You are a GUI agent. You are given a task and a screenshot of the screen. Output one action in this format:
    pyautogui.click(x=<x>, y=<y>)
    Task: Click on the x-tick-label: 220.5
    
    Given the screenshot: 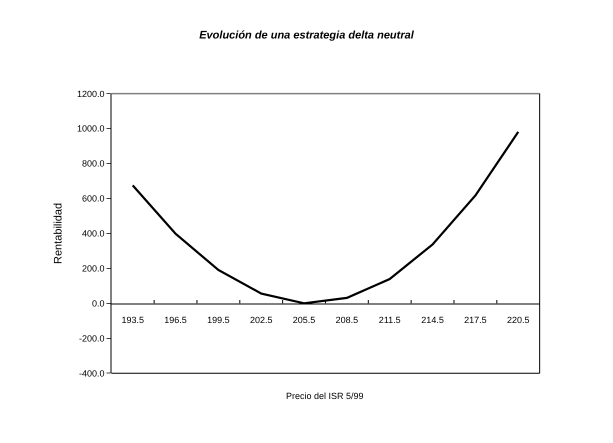 What is the action you would take?
    pyautogui.click(x=518, y=320)
    